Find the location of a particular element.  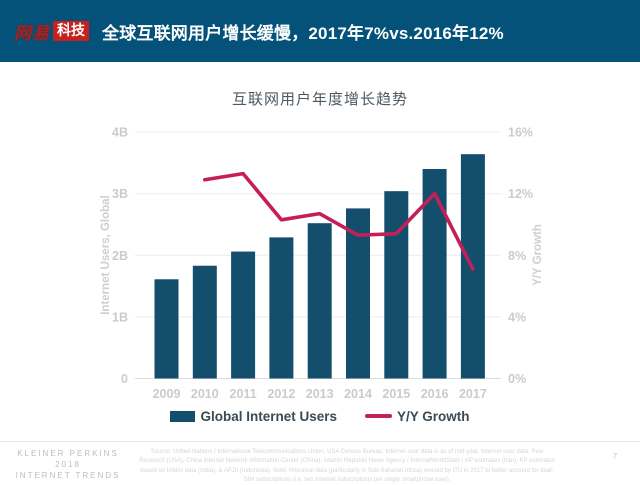

header-bar: 网易 科技 全球互联网用户增长缓慢，2017年7%vs.2016年12% is located at coordinates (320, 31).